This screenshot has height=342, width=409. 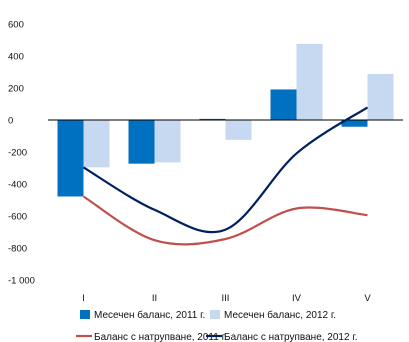 What do you see at coordinates (17, 153) in the screenshot?
I see `y-tick-label: -200` at bounding box center [17, 153].